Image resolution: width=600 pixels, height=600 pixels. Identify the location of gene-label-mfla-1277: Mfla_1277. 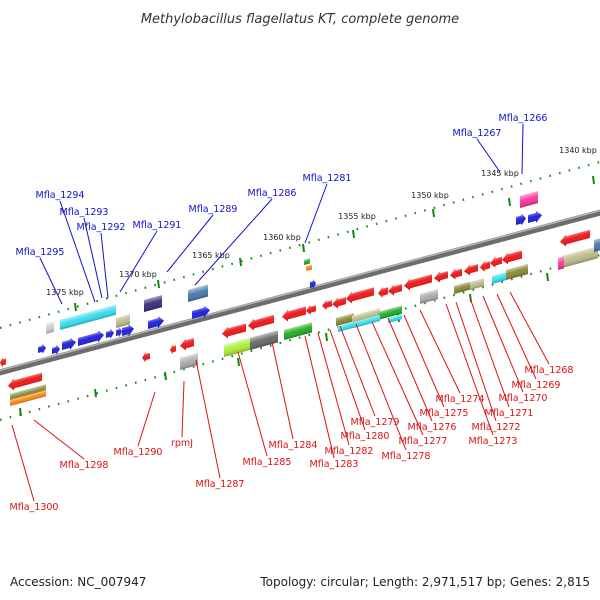
(423, 441).